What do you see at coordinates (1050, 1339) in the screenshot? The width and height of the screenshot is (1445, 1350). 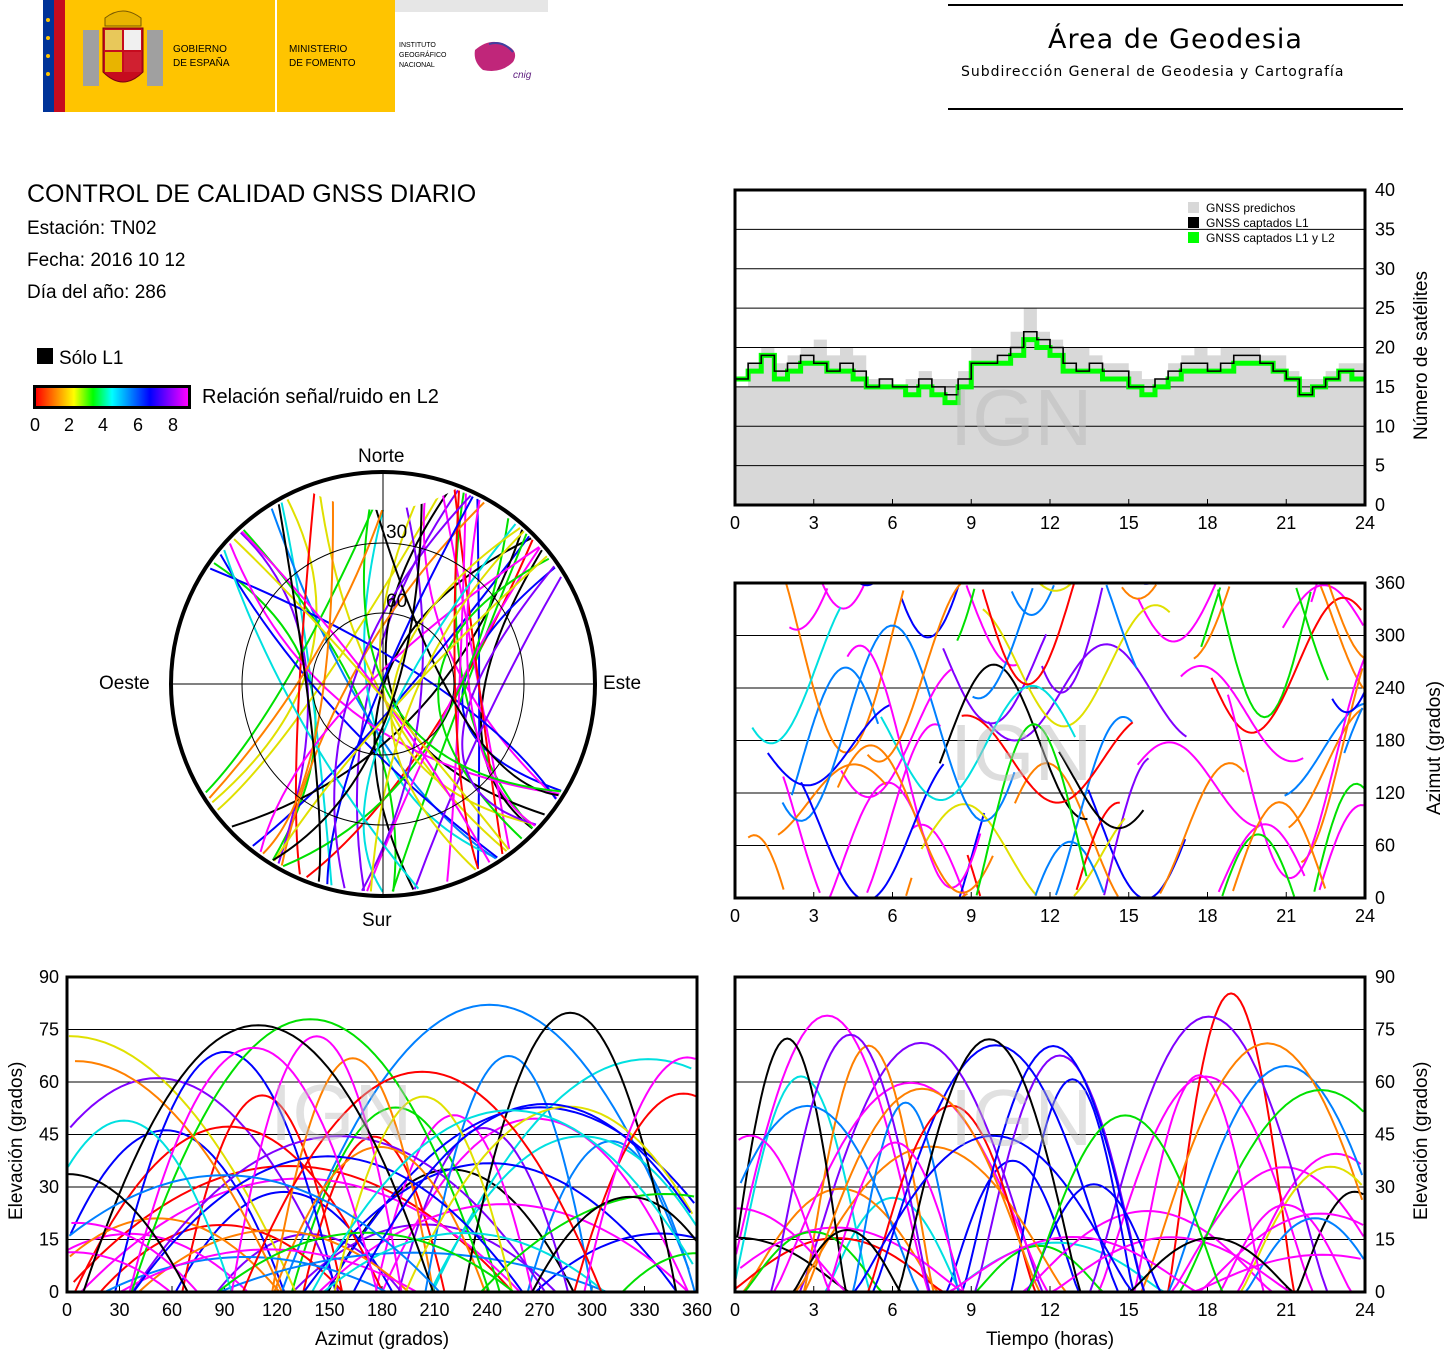 I see `elt-xlabel: Tiempo (horas)` at bounding box center [1050, 1339].